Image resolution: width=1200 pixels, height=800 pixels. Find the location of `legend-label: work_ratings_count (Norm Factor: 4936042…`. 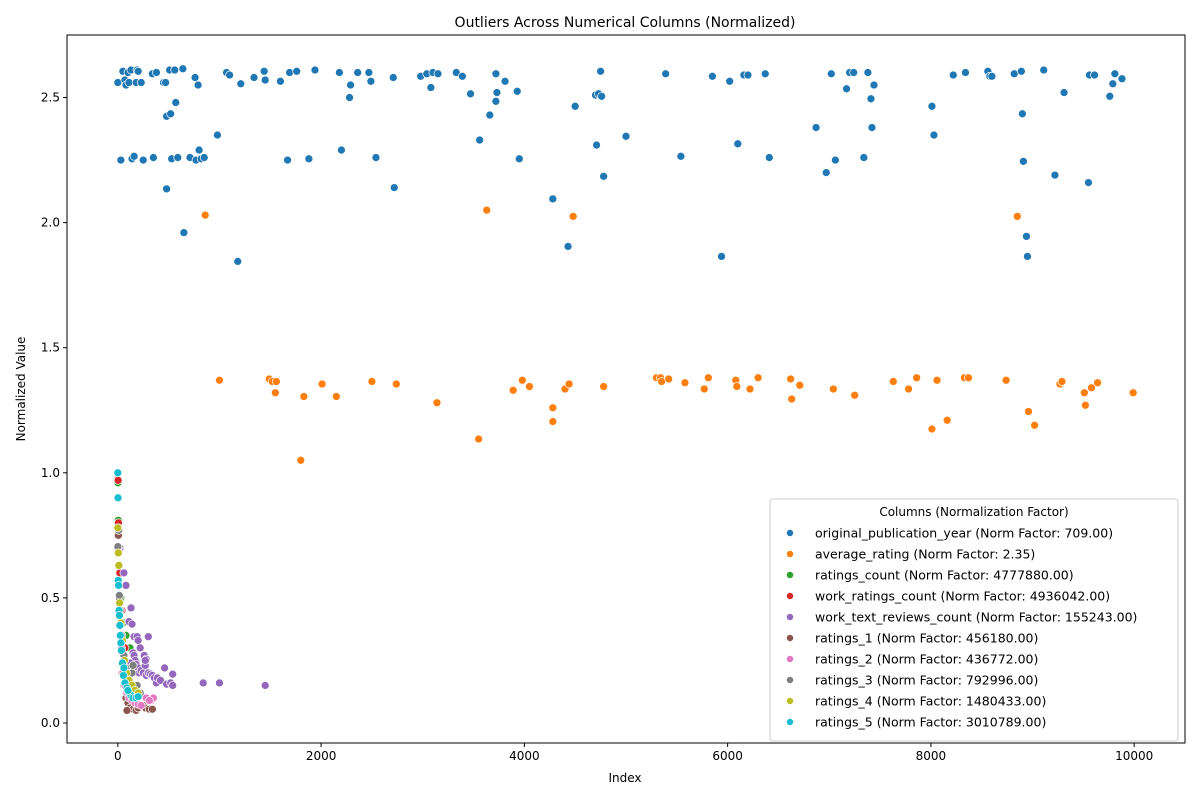

legend-label: work_ratings_count (Norm Factor: 4936042… is located at coordinates (962, 596).